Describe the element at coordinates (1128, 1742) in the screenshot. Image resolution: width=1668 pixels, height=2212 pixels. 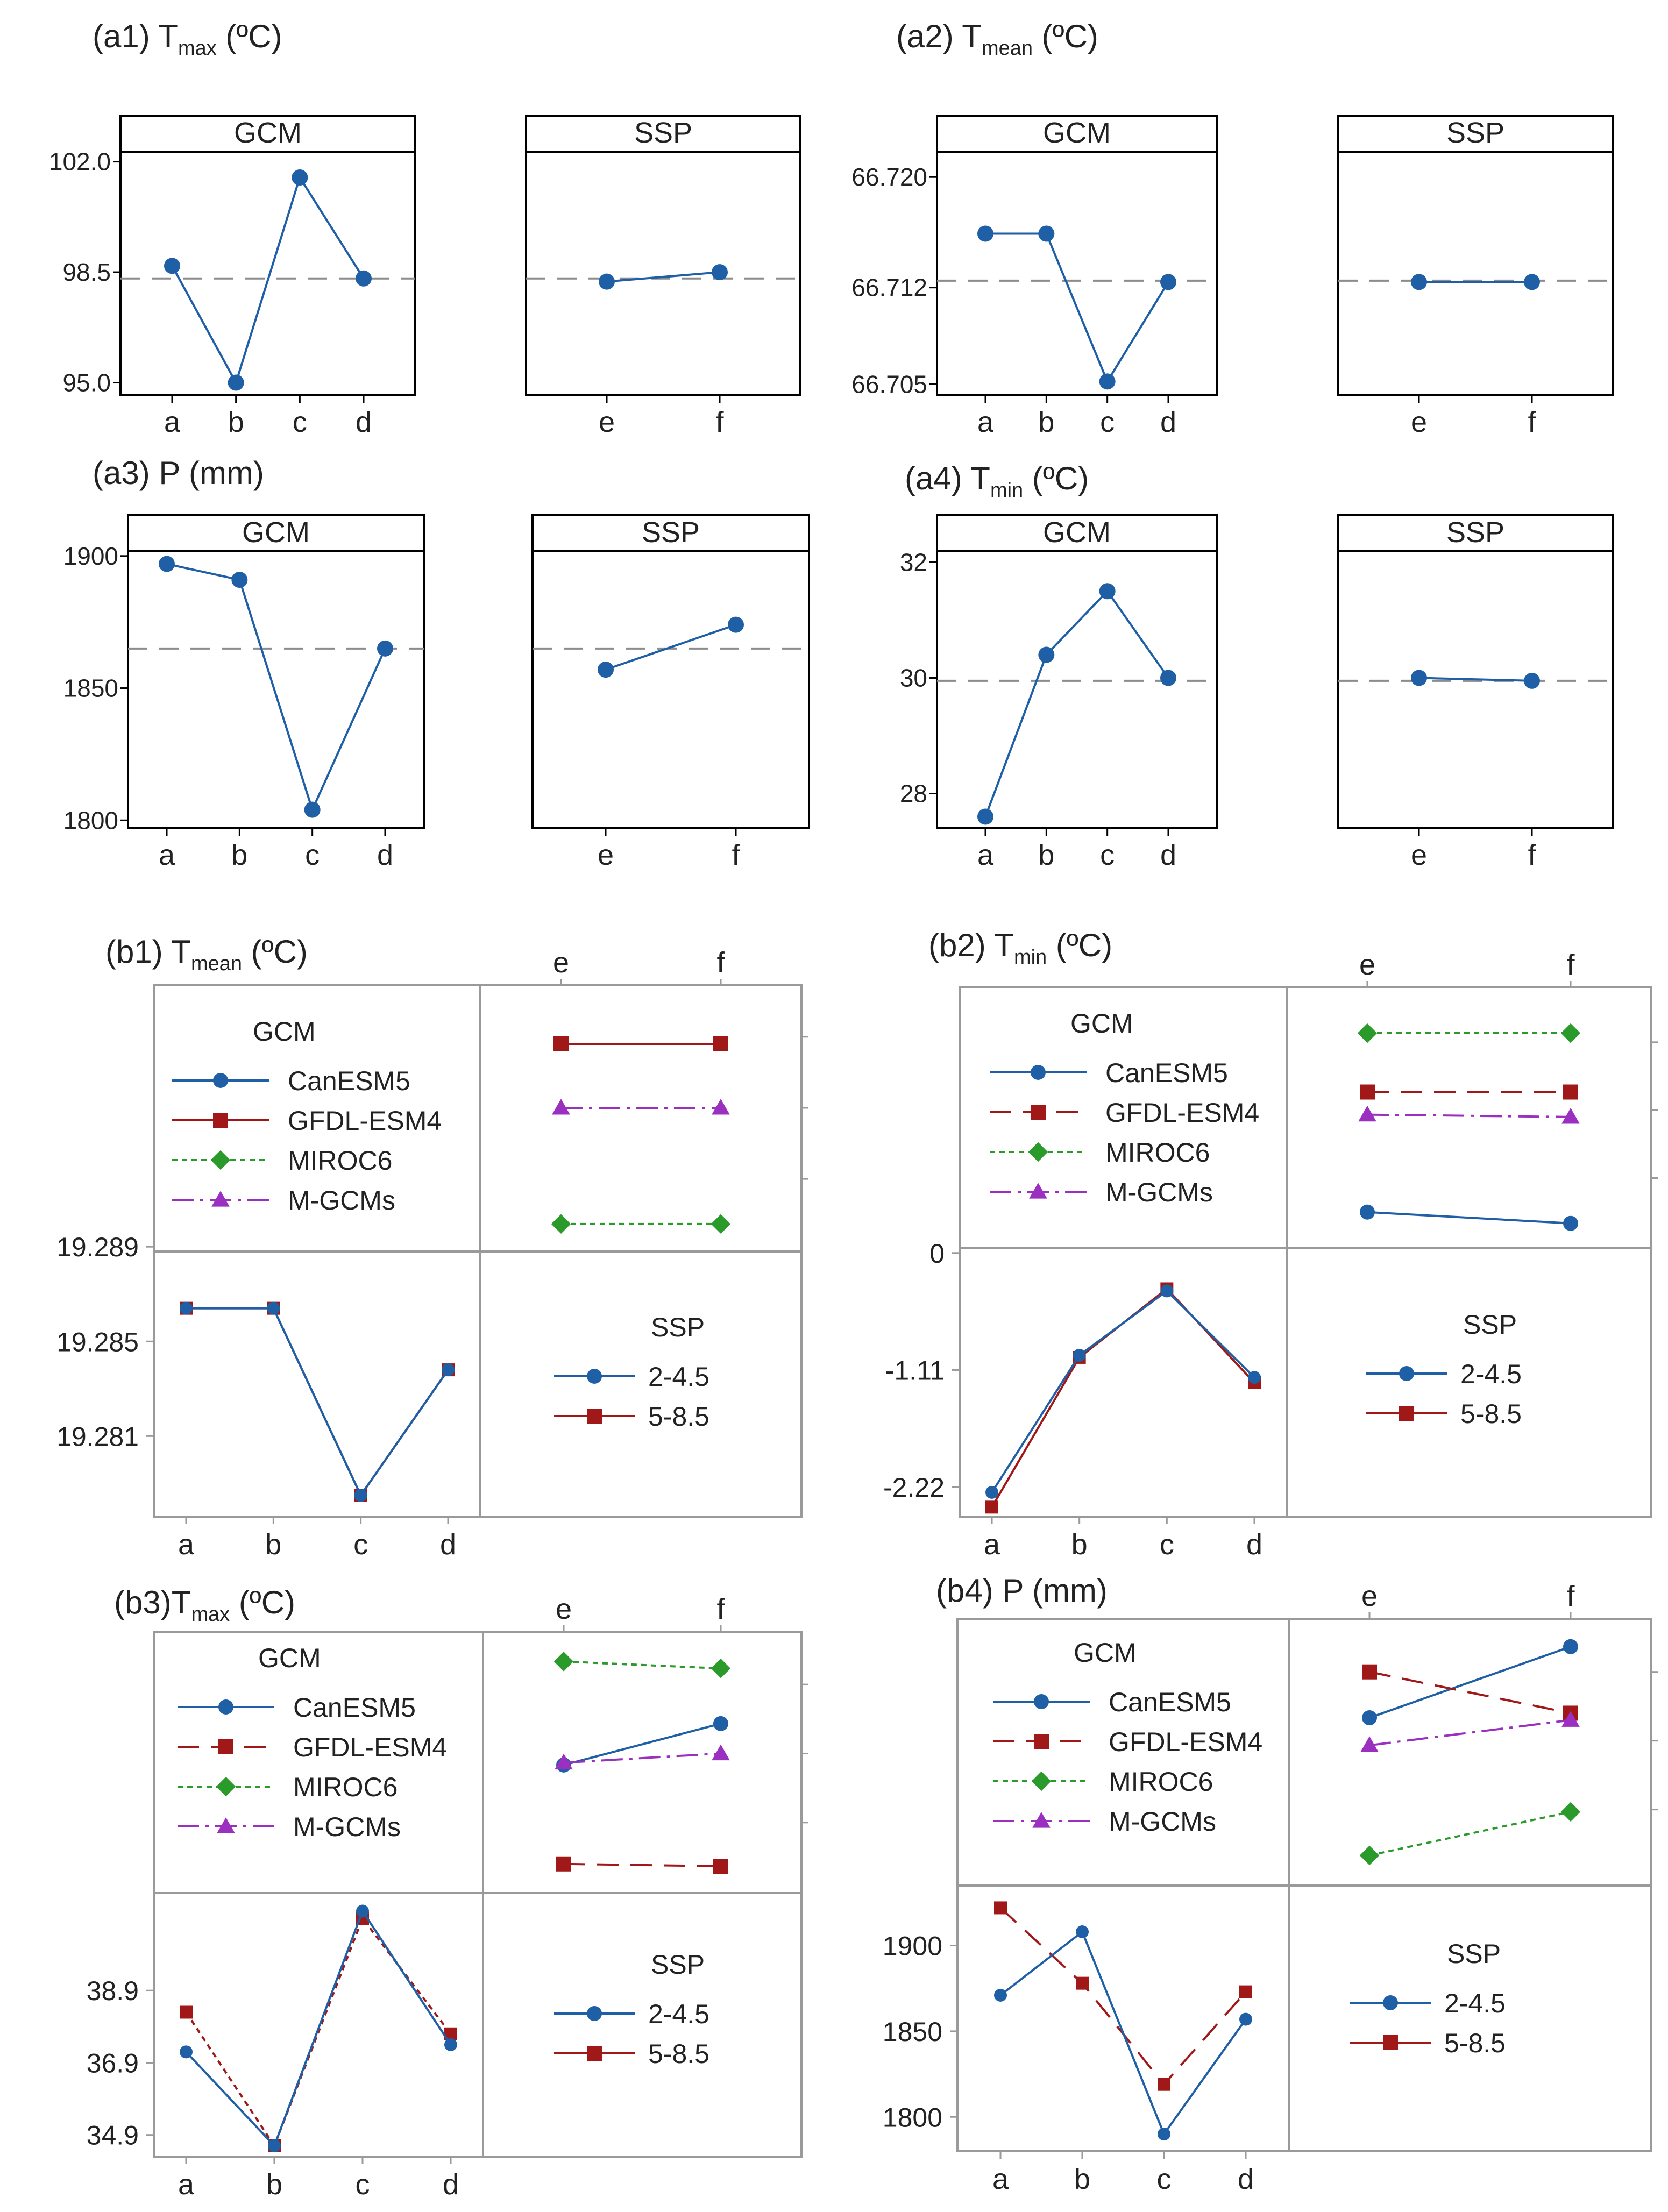
I see `gcm-legend-item: GFDL-ESM4` at that location.